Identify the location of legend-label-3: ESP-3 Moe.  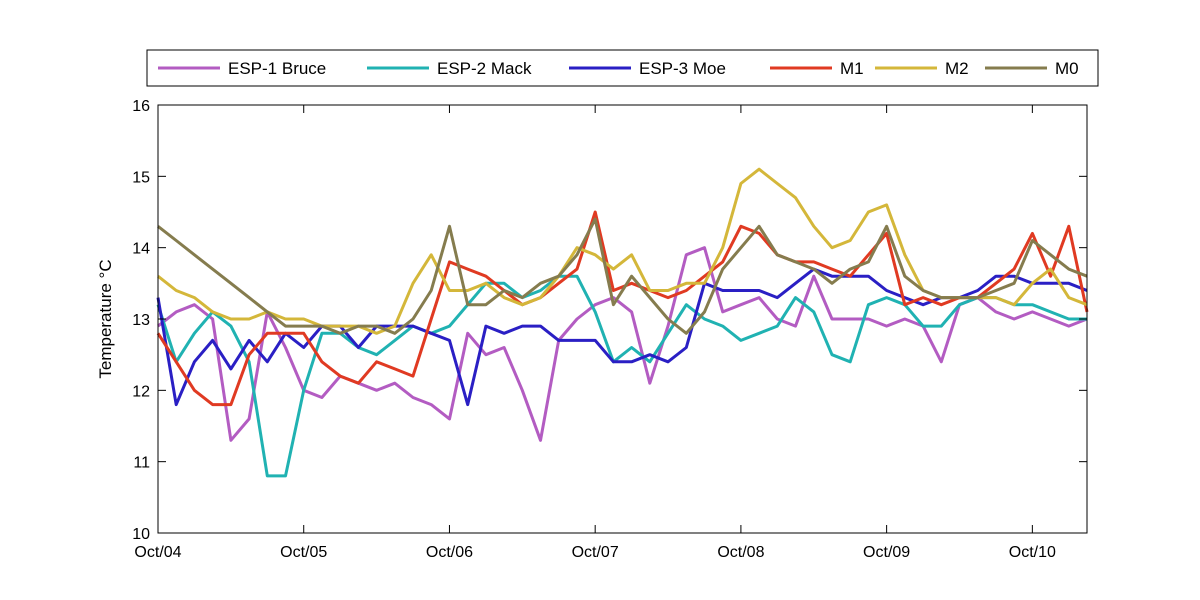
(682, 68).